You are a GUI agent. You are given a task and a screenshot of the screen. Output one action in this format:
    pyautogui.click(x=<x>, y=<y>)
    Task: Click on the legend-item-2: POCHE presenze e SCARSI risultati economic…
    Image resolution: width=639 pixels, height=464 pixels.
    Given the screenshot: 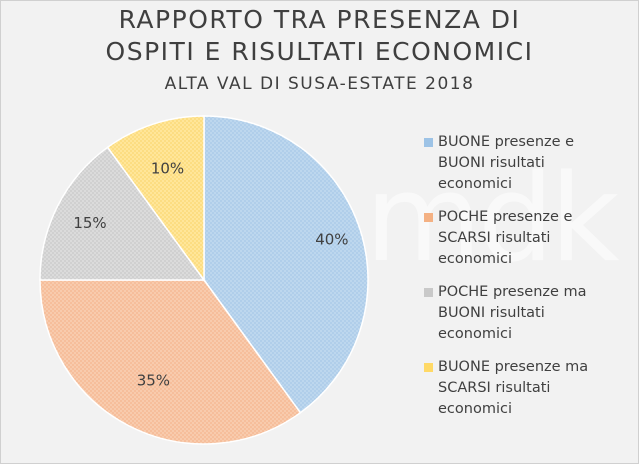 What is the action you would take?
    pyautogui.click(x=527, y=238)
    